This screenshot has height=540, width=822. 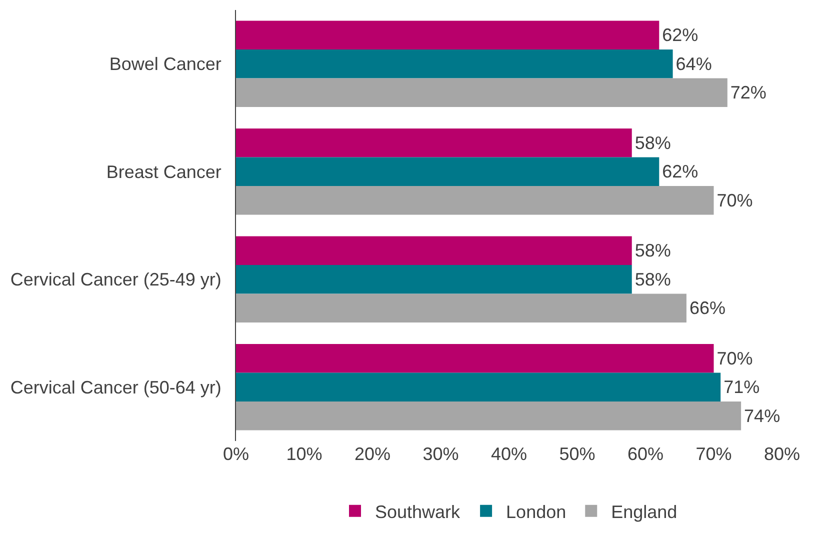 I want to click on x-tick-label: 70%, so click(x=714, y=454).